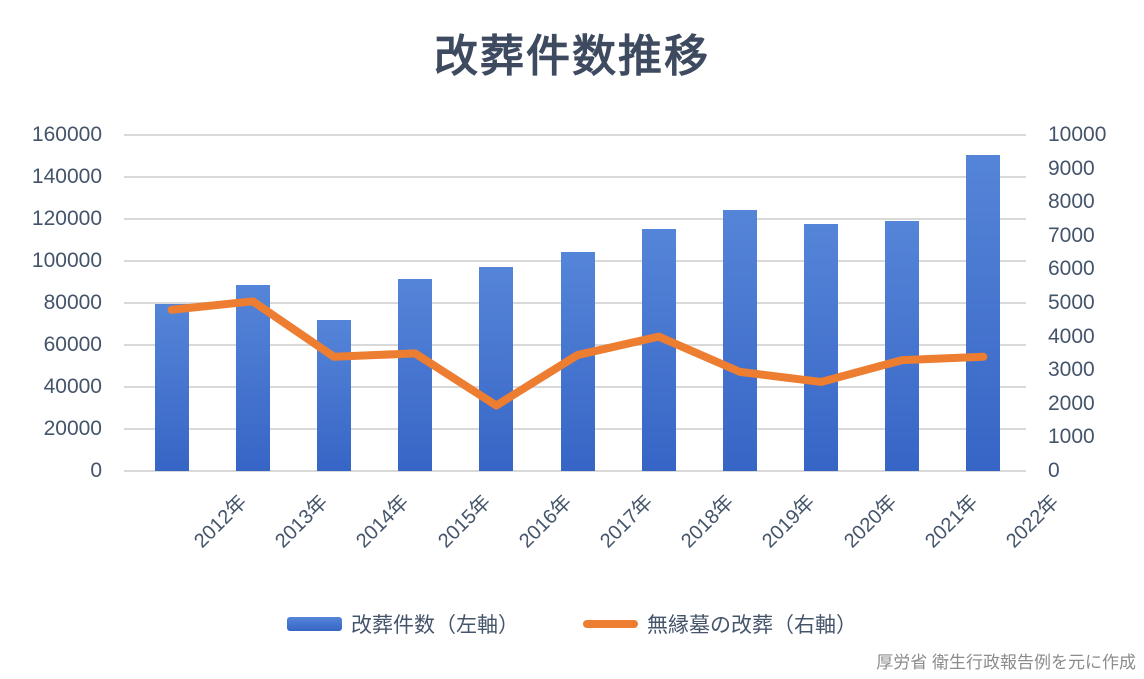 The image size is (1144, 679). I want to click on left-axis-tick-label: 140000, so click(66, 176).